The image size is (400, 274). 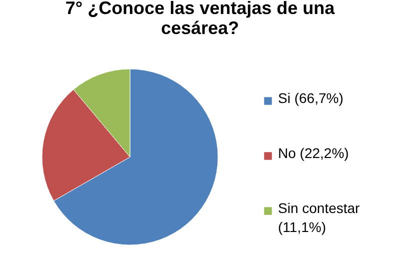 What do you see at coordinates (200, 19) in the screenshot?
I see `chart-title: 7° ¿Conoce las ventajas de una cesárea?` at bounding box center [200, 19].